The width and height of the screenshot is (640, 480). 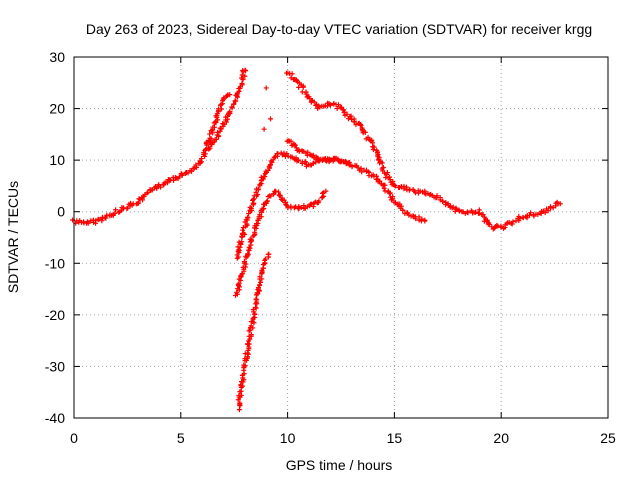 What do you see at coordinates (61, 212) in the screenshot?
I see `y-tick-label: 0` at bounding box center [61, 212].